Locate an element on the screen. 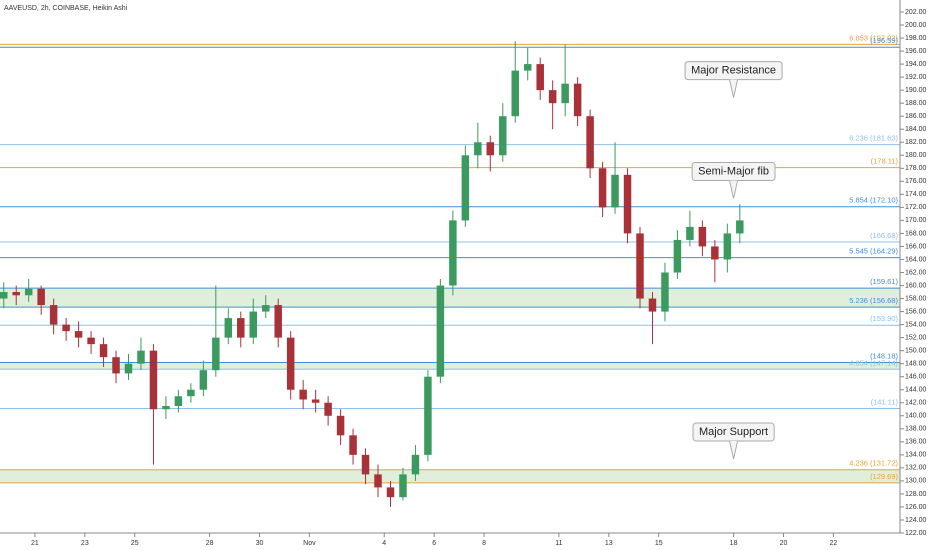  y-tick-label: 156.00 is located at coordinates (916, 311).